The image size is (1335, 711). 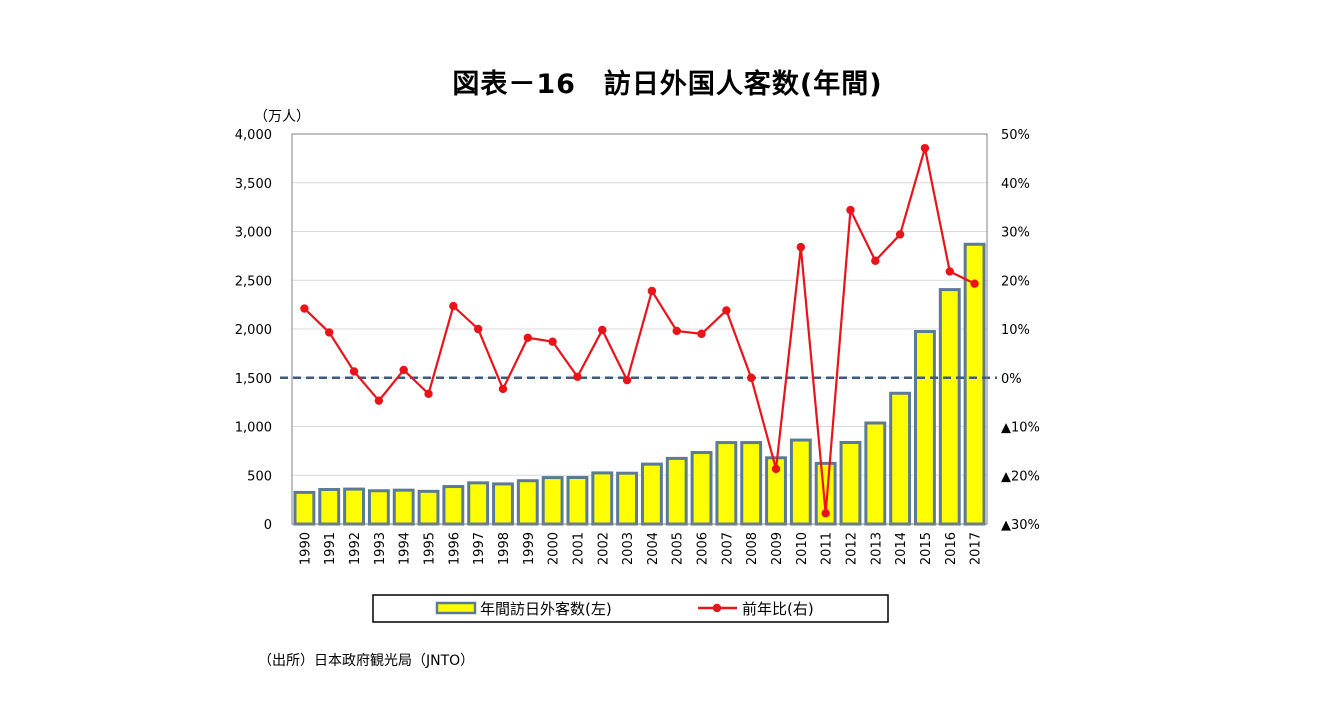 What do you see at coordinates (379, 400) in the screenshot?
I see `yoy-point-1993` at bounding box center [379, 400].